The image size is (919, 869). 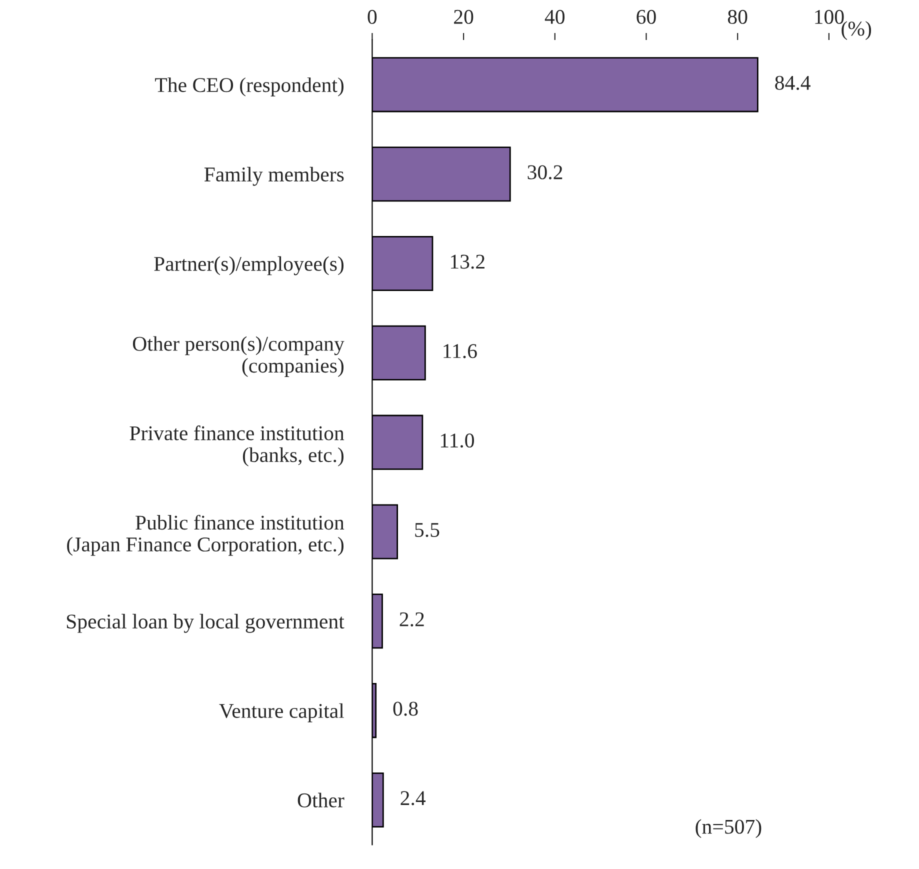 I want to click on data-label: 11.6, so click(x=460, y=351).